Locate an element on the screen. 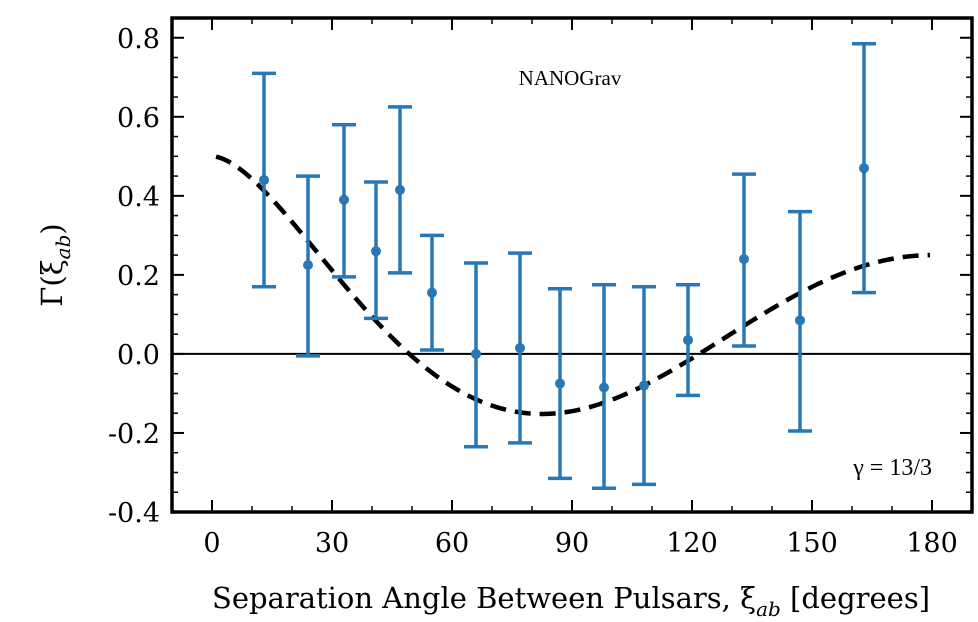  y-tick-label: 0.8 is located at coordinates (138, 39).